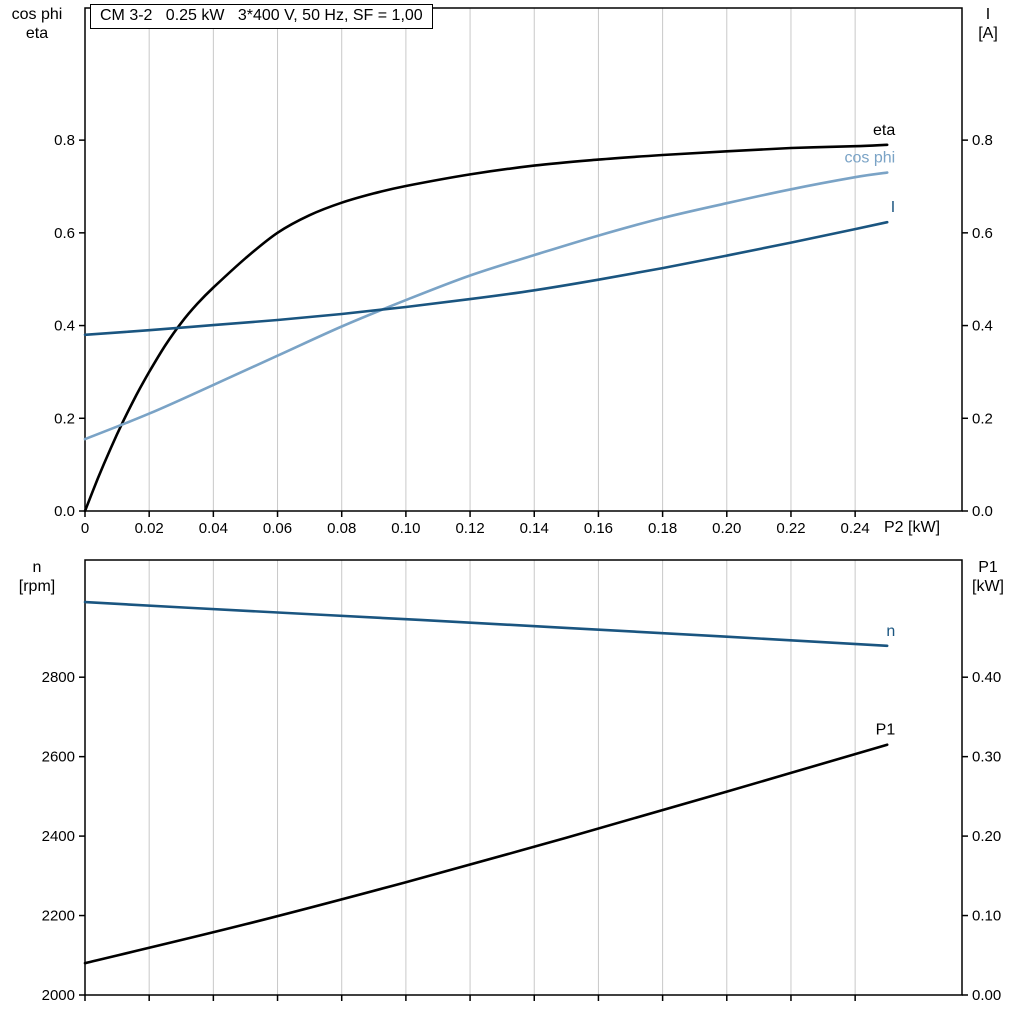 The height and width of the screenshot is (1024, 1024). What do you see at coordinates (662, 528) in the screenshot?
I see `x-tick-label: 0.18` at bounding box center [662, 528].